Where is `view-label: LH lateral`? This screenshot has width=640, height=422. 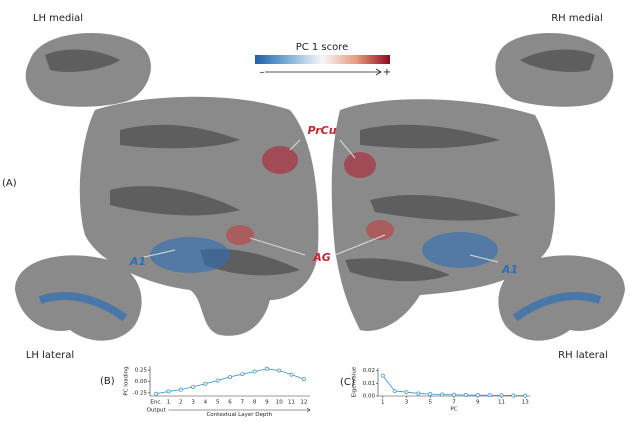
view-label: LH lateral is located at coordinates (50, 355).